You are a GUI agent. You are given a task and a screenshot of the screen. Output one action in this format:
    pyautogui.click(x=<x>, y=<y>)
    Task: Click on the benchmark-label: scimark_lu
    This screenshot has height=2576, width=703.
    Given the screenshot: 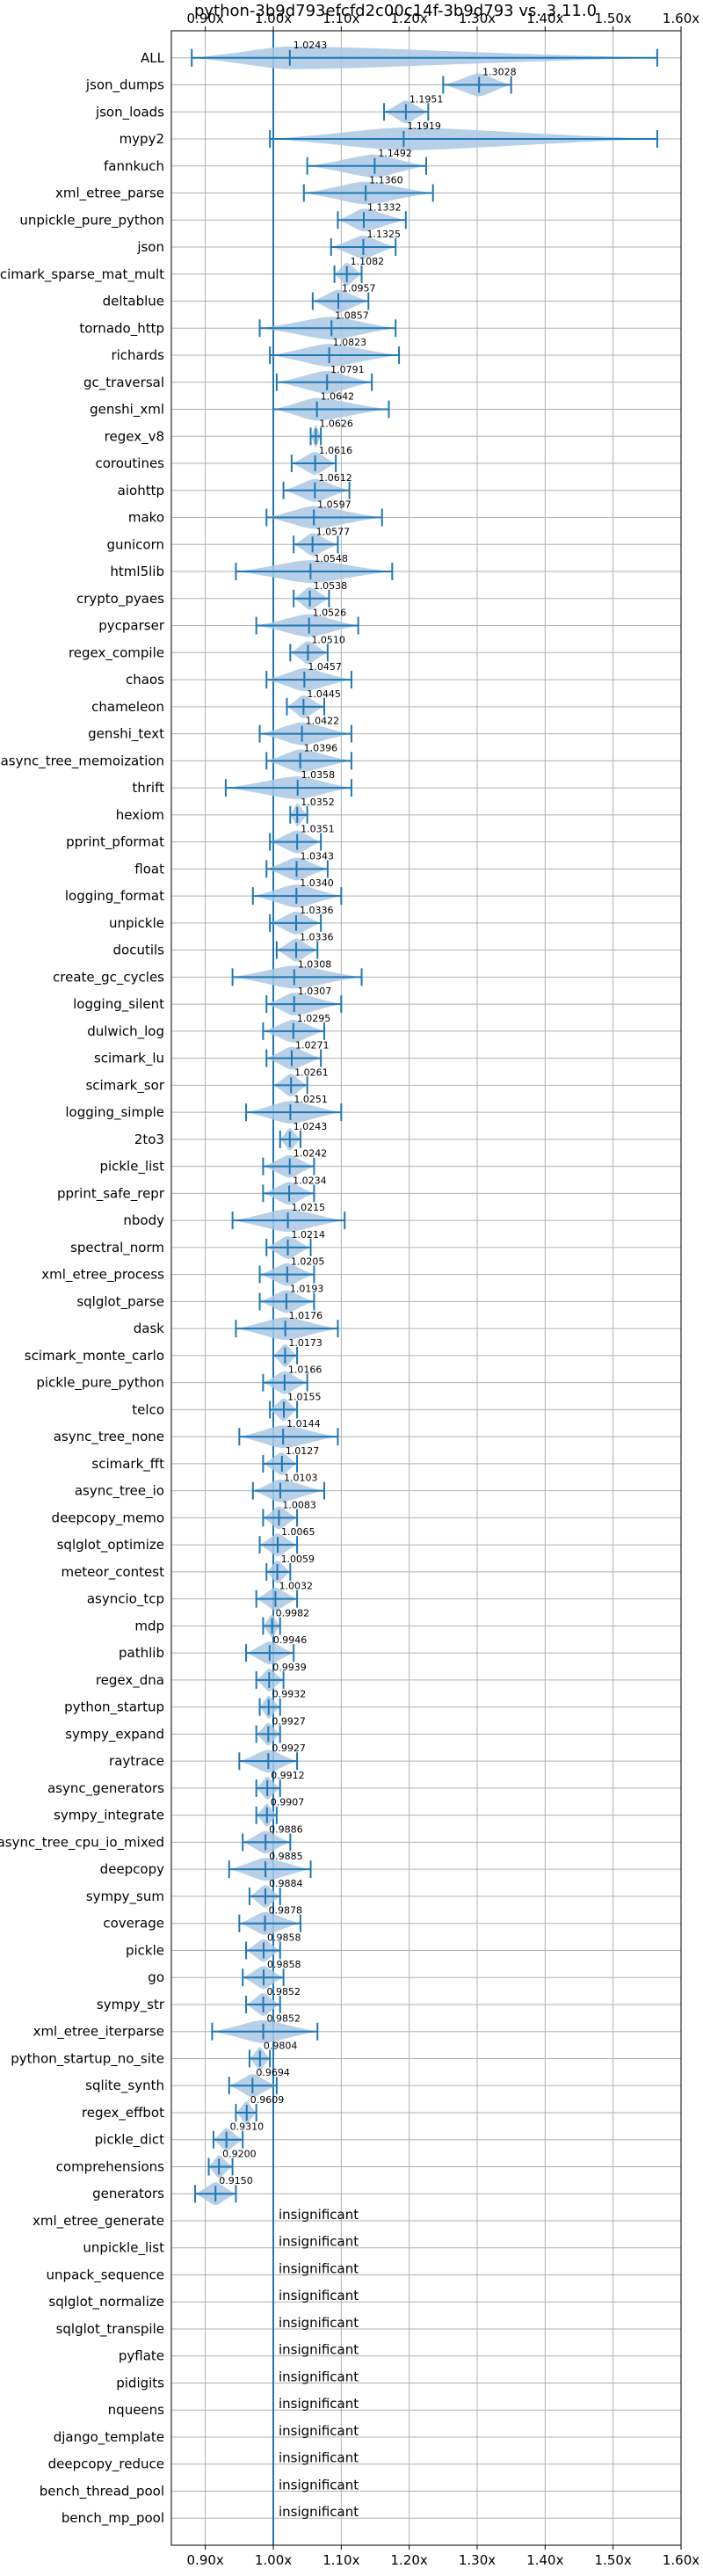 What is the action you would take?
    pyautogui.click(x=129, y=1059)
    